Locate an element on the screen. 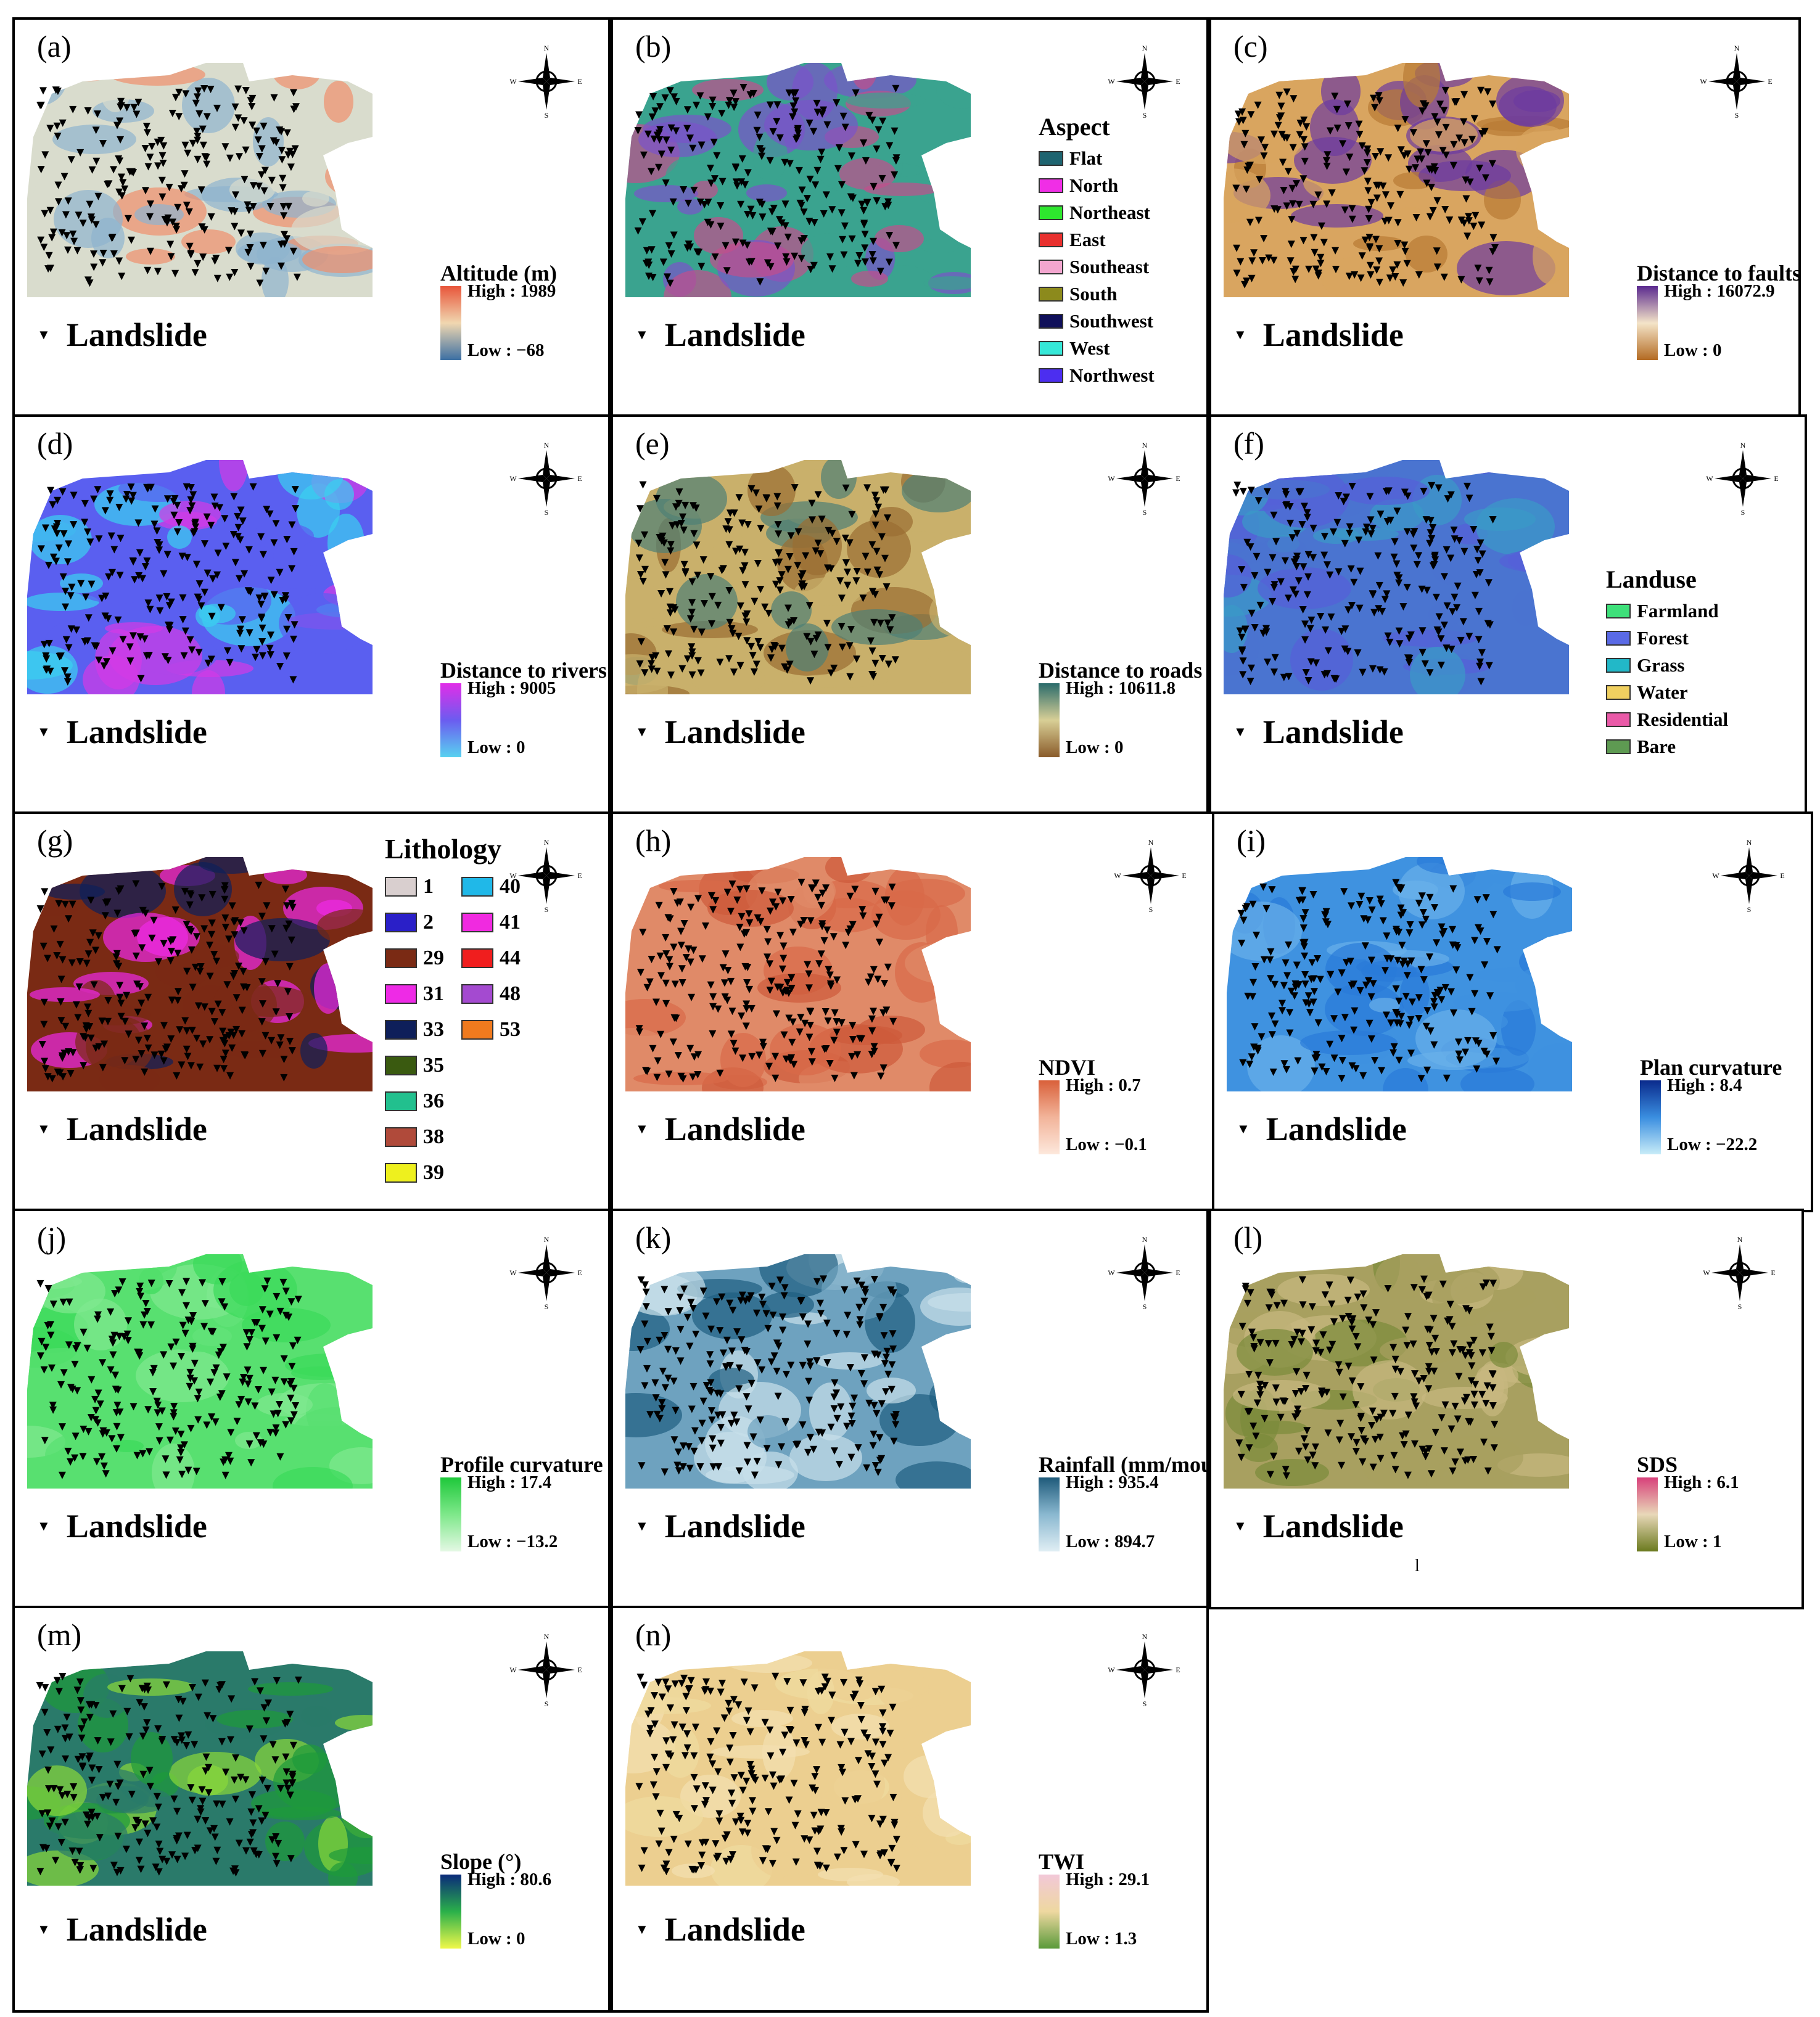  legend-high-value: High : 29.1 is located at coordinates (1108, 1880).